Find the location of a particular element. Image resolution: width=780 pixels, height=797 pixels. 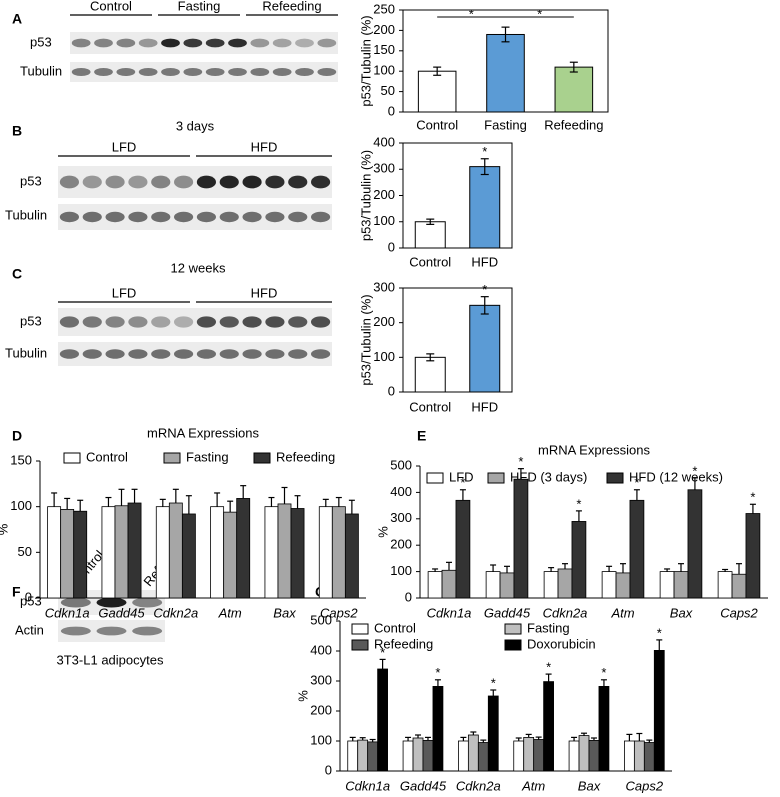

chart-title: mRNA Expressions is located at coordinates (594, 449).